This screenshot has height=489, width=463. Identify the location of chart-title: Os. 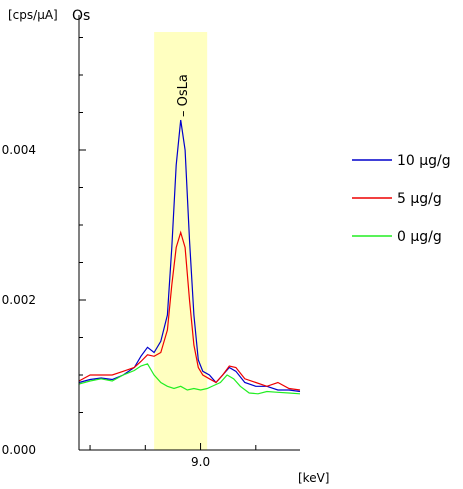
(81, 16).